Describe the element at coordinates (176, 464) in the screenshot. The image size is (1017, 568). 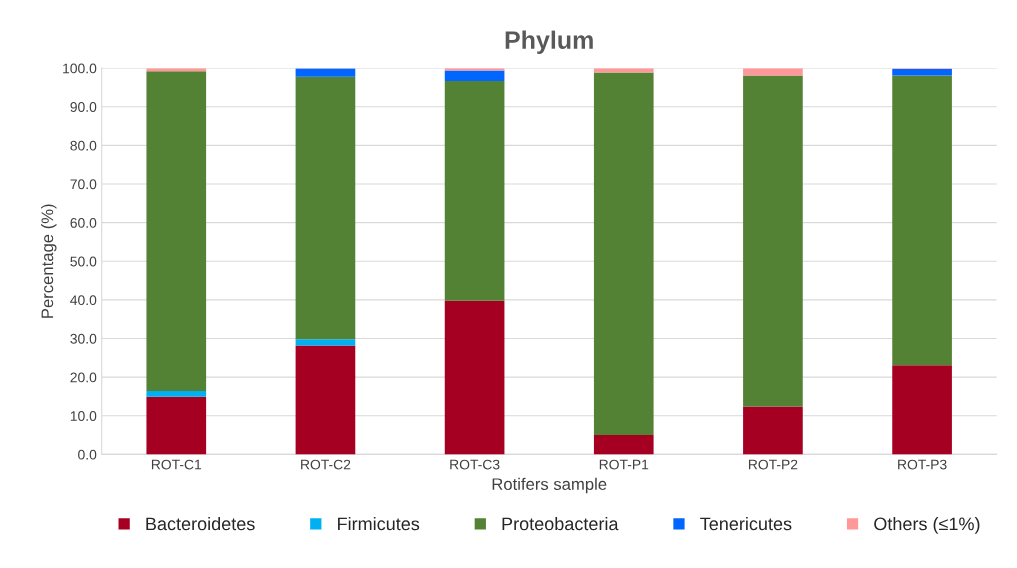
I see `x-tick-label: ROT-C1` at that location.